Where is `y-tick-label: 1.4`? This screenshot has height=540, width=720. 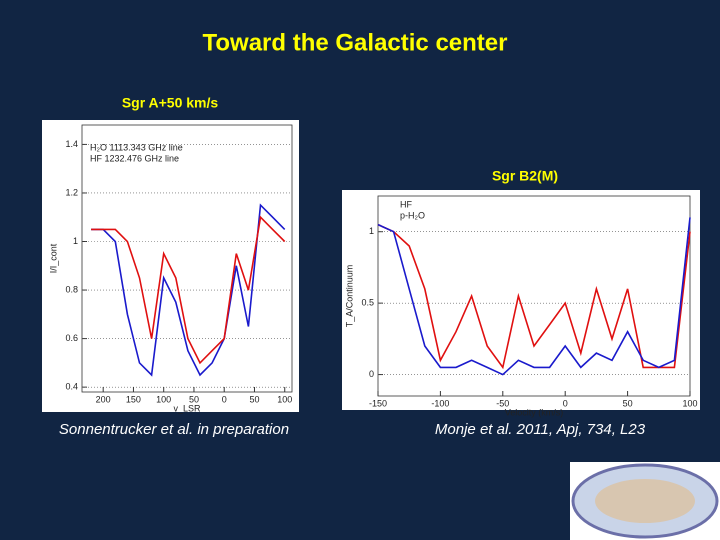 y-tick-label: 1.4 is located at coordinates (71, 144).